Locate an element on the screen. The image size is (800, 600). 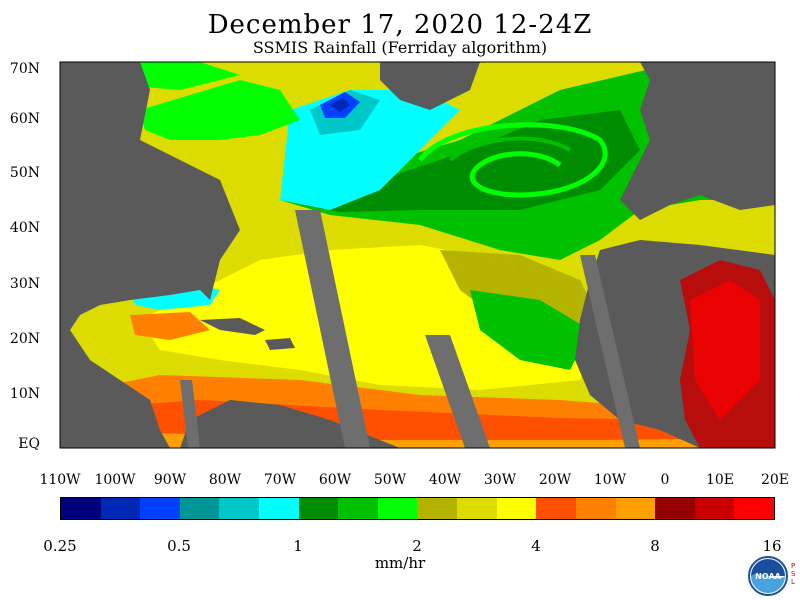
lat-label-30n: 30N is located at coordinates (24, 284).